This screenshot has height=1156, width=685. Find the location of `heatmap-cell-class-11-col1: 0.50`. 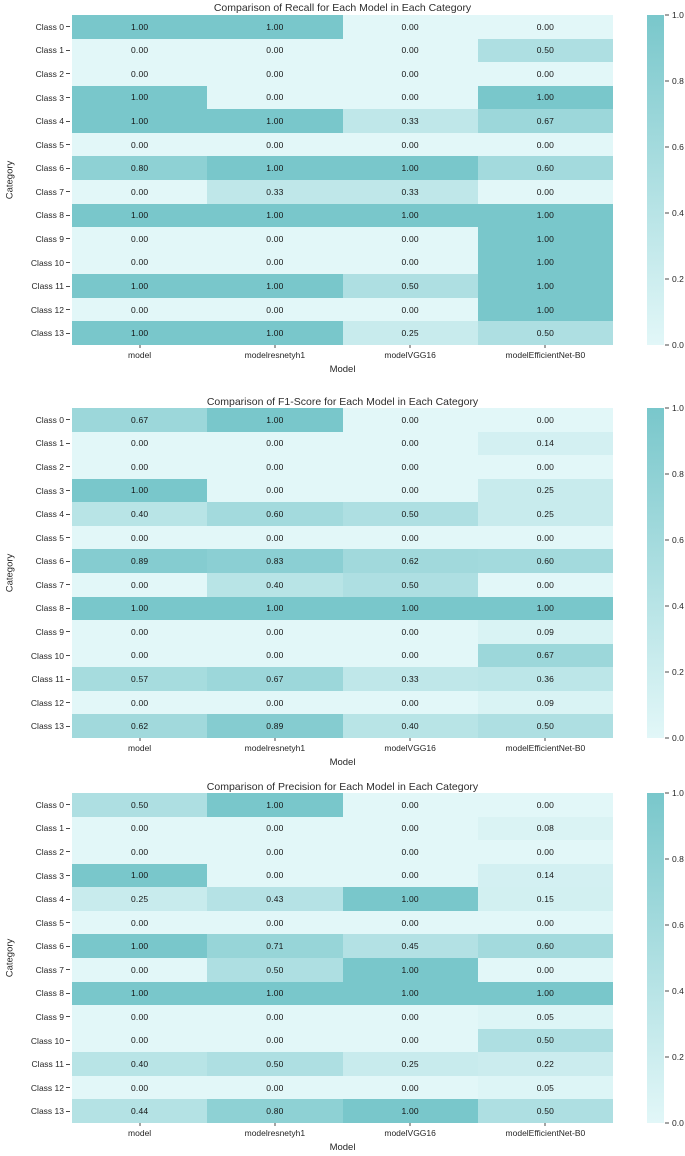

heatmap-cell-class-11-col1: 0.50 is located at coordinates (275, 1064).